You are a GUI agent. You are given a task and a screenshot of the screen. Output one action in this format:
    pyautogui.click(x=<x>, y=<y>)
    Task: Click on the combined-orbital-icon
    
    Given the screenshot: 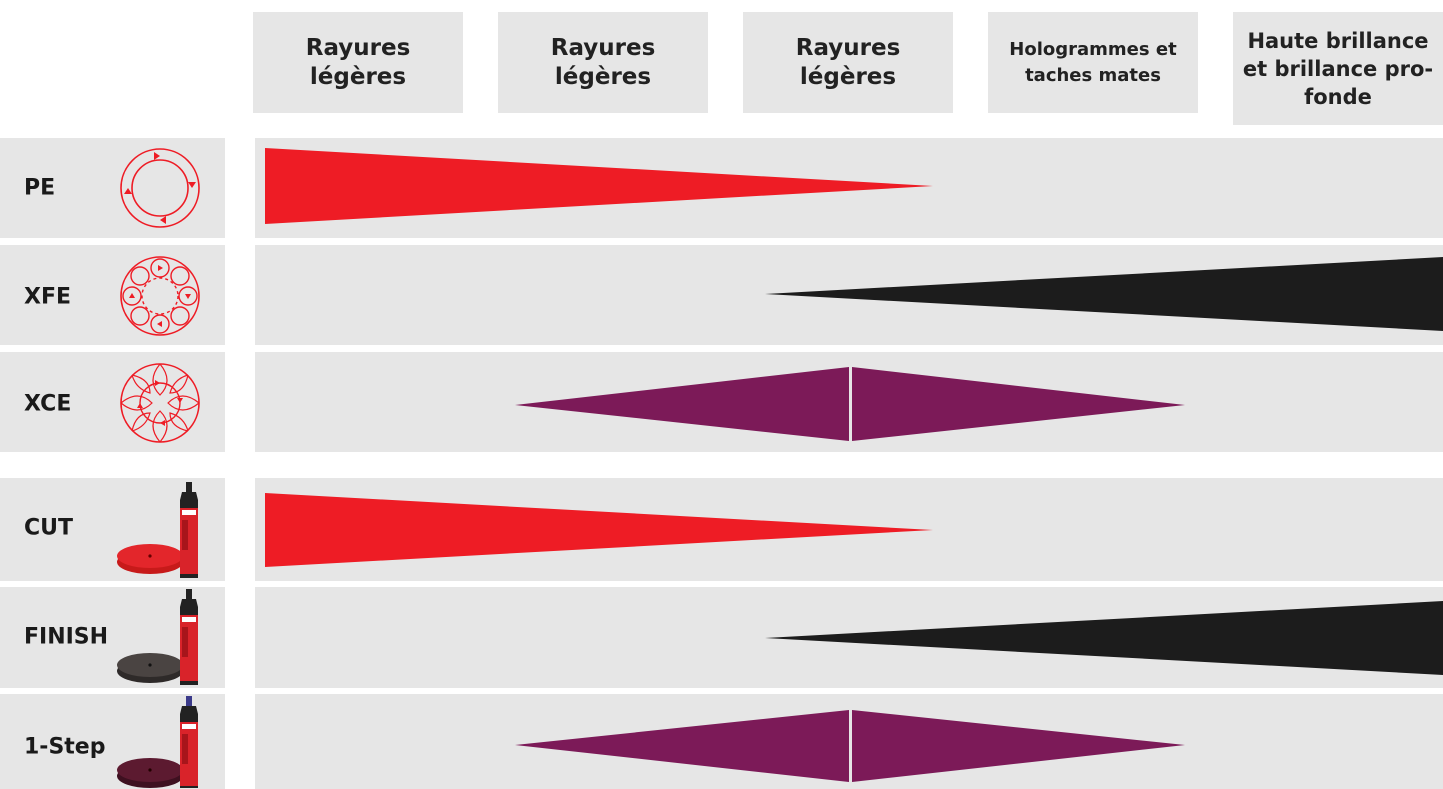 What is the action you would take?
    pyautogui.click(x=160, y=403)
    